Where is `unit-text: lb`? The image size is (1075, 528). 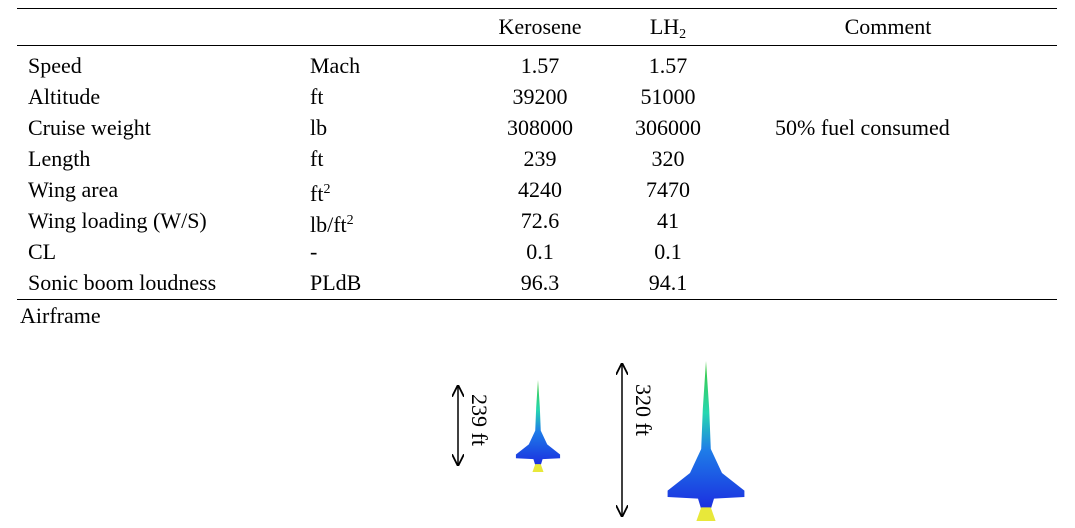 unit-text: lb is located at coordinates (319, 127).